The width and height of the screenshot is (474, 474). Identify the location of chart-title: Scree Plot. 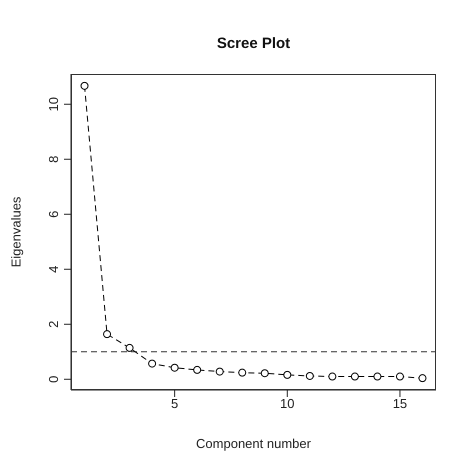
(254, 43).